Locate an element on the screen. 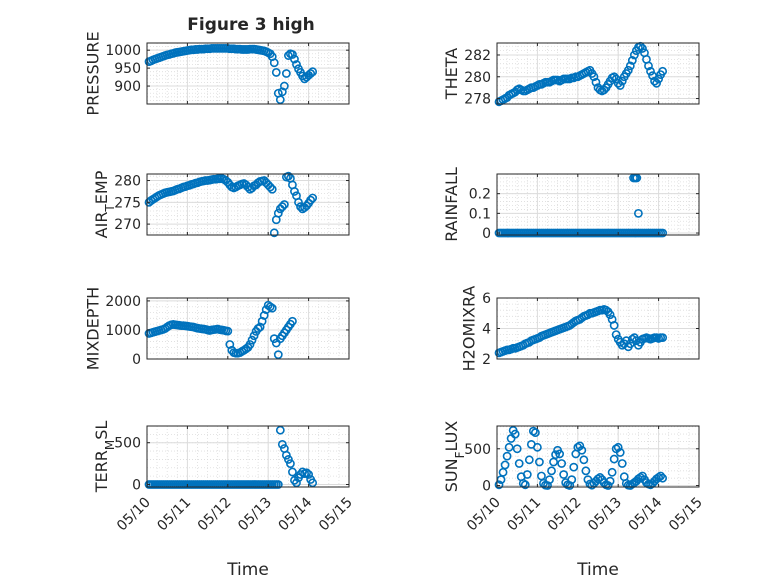 The width and height of the screenshot is (778, 583). y-axis-label: PRESSURE is located at coordinates (93, 73).